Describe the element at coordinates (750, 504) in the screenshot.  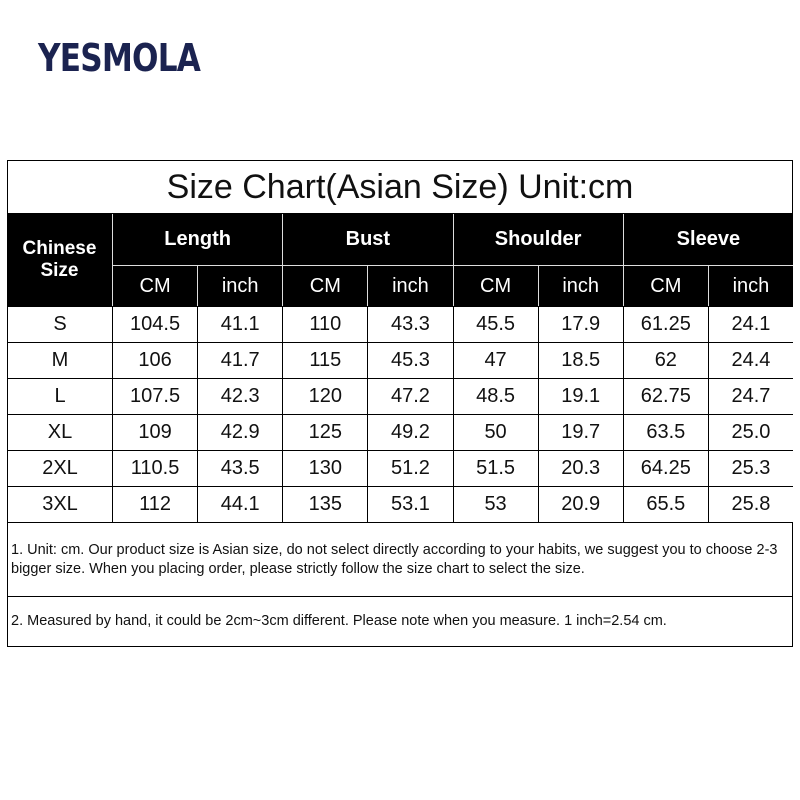
I see `size-value: 25.8` at that location.